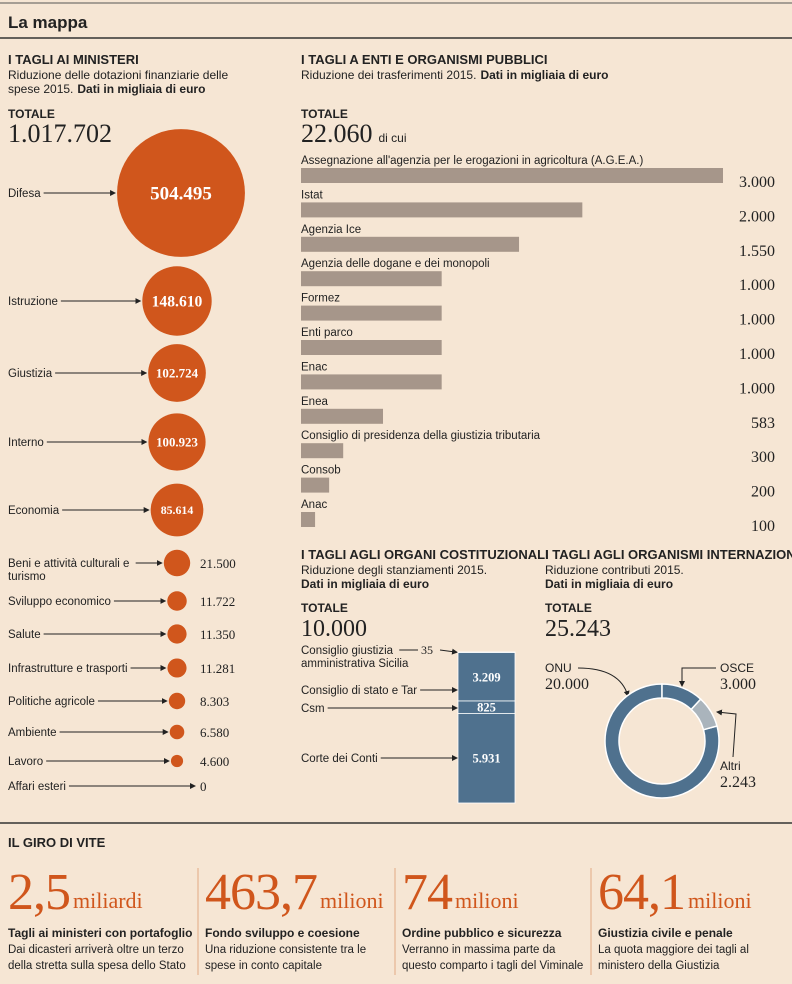 The image size is (792, 984). What do you see at coordinates (424, 59) in the screenshot?
I see `section-title: I TAGLI A ENTI E ORGANISMI PUBBLICI` at bounding box center [424, 59].